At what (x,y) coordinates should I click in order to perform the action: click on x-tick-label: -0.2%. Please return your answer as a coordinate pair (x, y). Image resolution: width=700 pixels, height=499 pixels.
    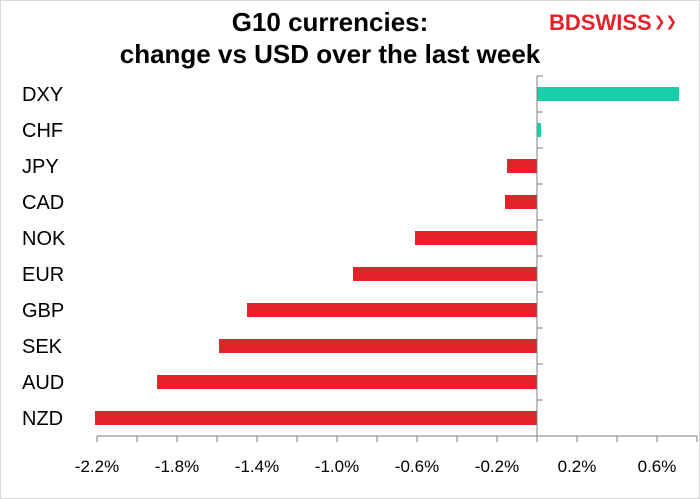
    Looking at the image, I should click on (497, 466).